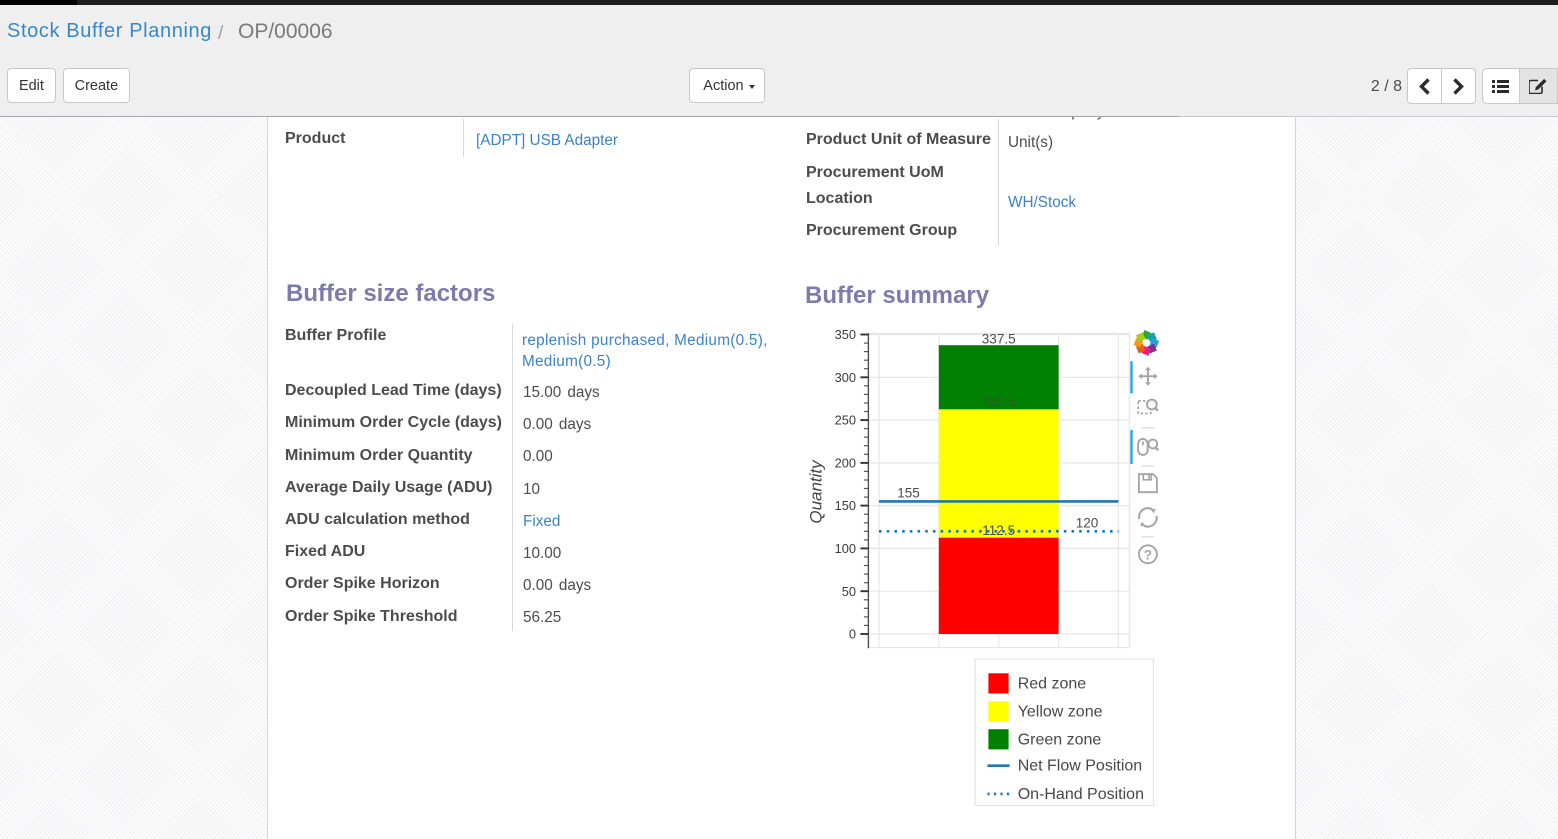 This screenshot has height=839, width=1558. Describe the element at coordinates (908, 493) in the screenshot. I see `svg-text: 155` at that location.